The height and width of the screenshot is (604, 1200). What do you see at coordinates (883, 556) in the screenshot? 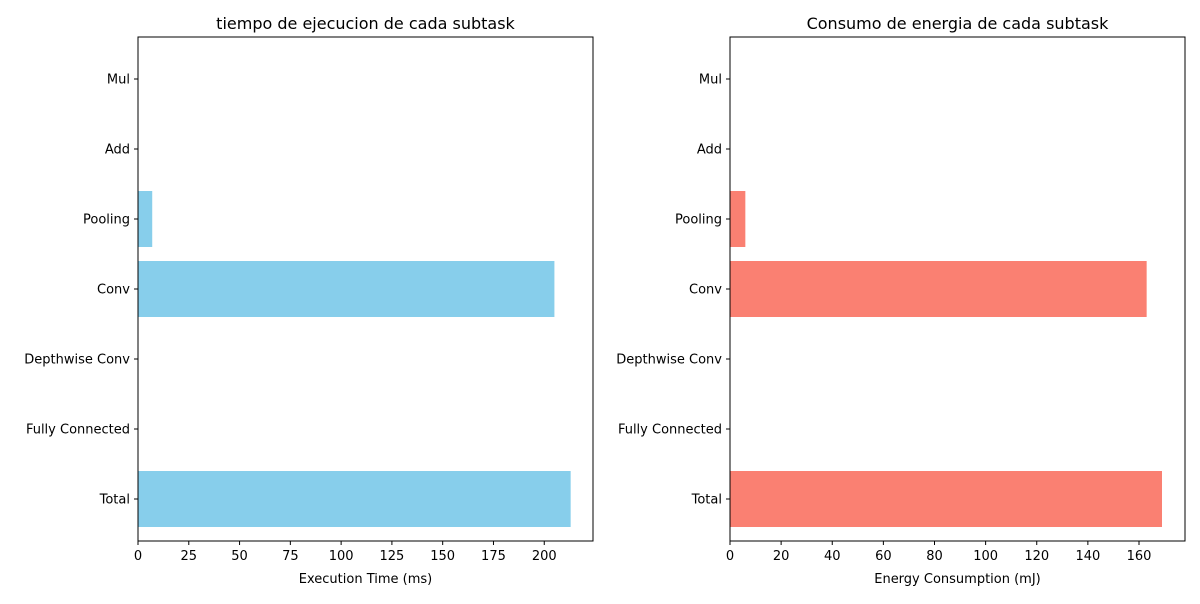
I see `x-tick-label: 60` at bounding box center [883, 556].